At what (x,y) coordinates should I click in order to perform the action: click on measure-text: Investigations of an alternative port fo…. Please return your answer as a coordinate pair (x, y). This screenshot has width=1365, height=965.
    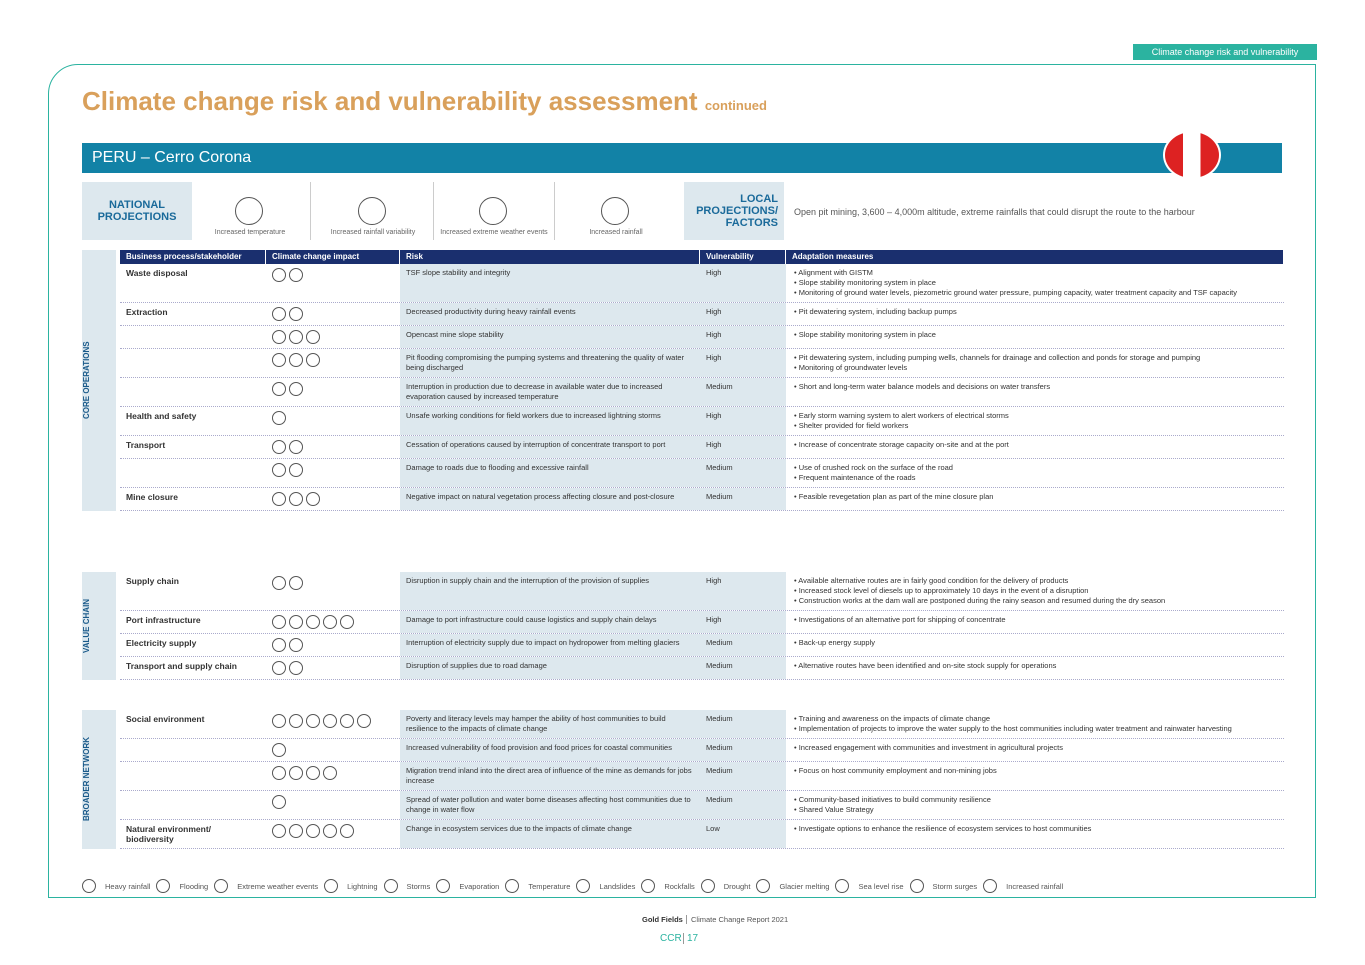
    Looking at the image, I should click on (902, 619).